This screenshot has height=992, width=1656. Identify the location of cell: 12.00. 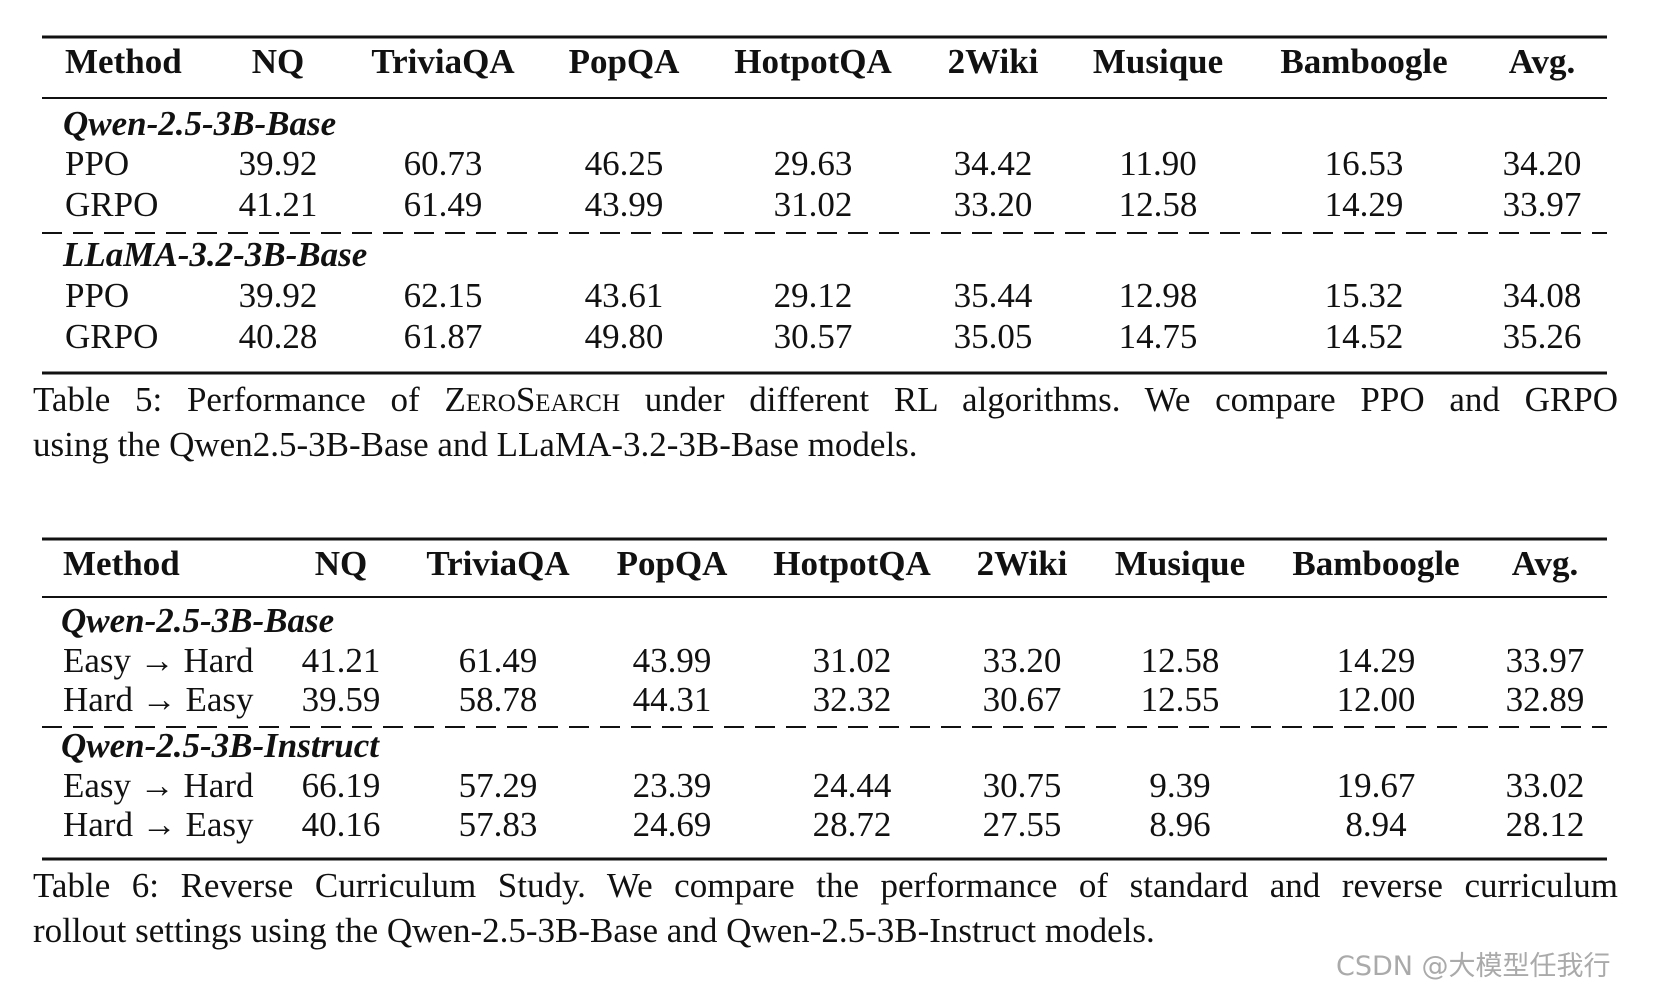
(1376, 699).